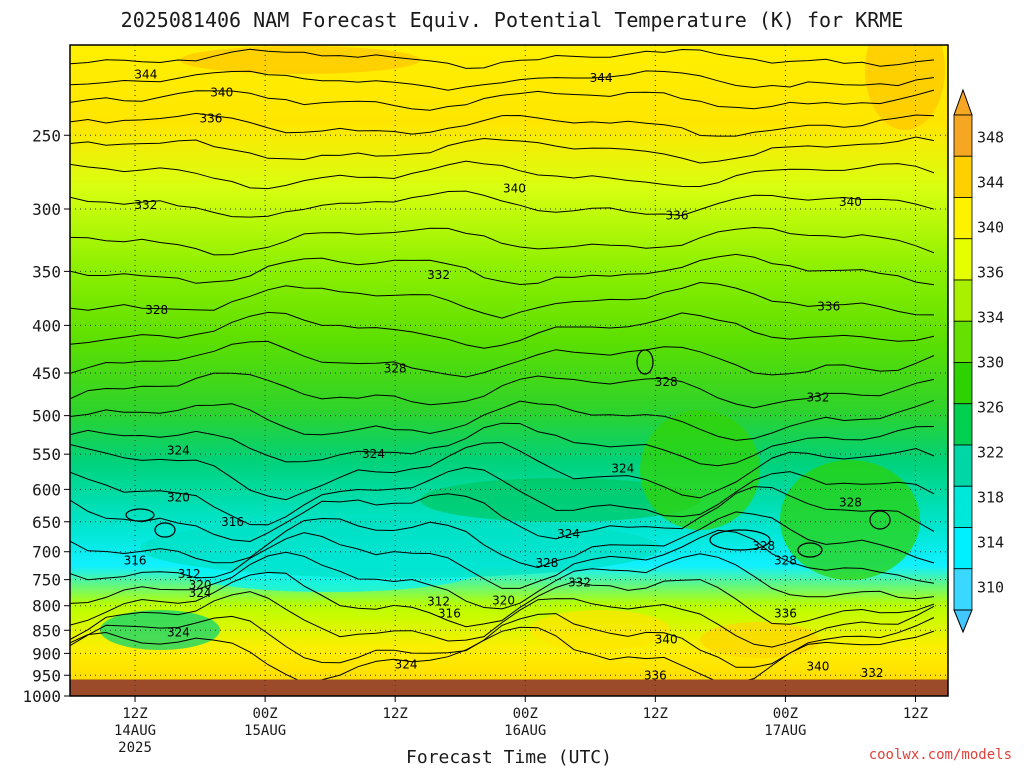 Image resolution: width=1024 pixels, height=768 pixels. What do you see at coordinates (872, 673) in the screenshot?
I see `contour-label-38: 332` at bounding box center [872, 673].